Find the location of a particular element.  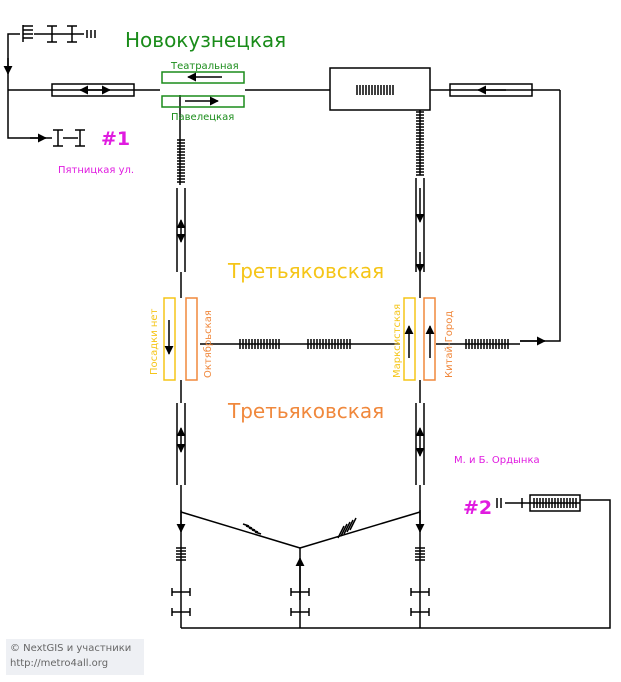

platform-teatralnaya: Театральная is located at coordinates (203, 72).